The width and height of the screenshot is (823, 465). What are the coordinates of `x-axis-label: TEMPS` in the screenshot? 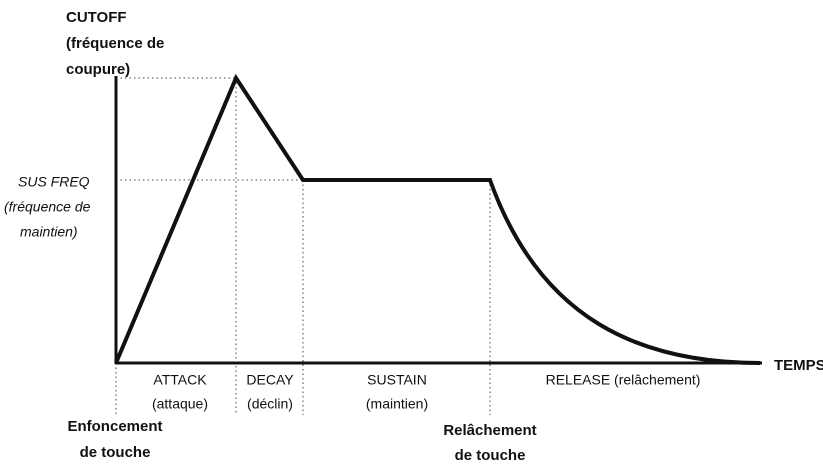 It's located at (798, 365).